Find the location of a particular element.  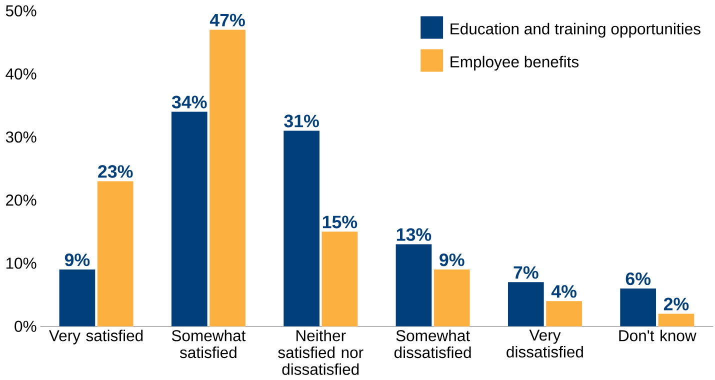

x-tick-label: Very satisfied is located at coordinates (96, 337).